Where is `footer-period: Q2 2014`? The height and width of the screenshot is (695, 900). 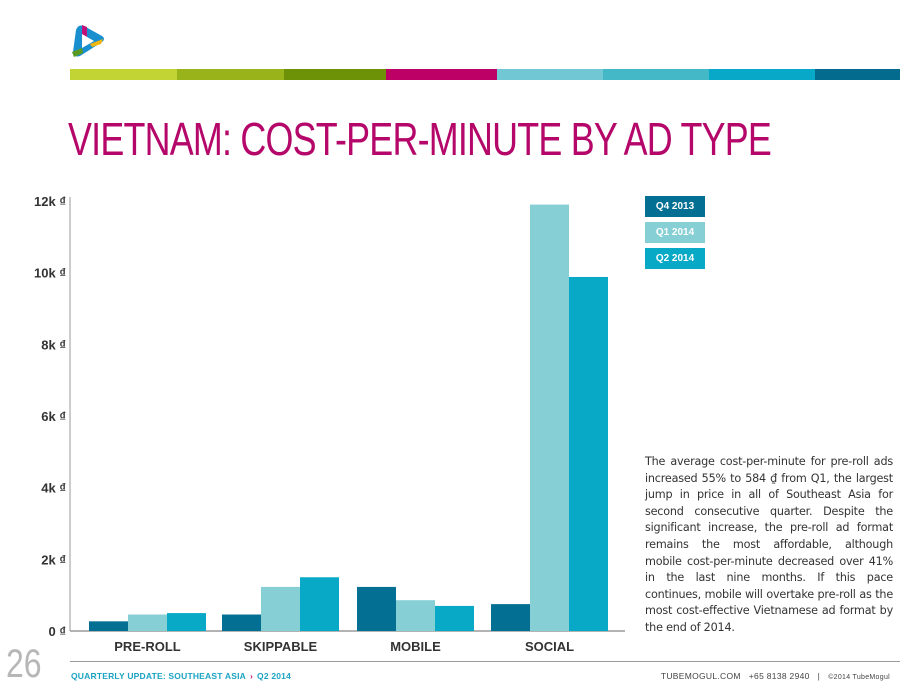 footer-period: Q2 2014 is located at coordinates (274, 676).